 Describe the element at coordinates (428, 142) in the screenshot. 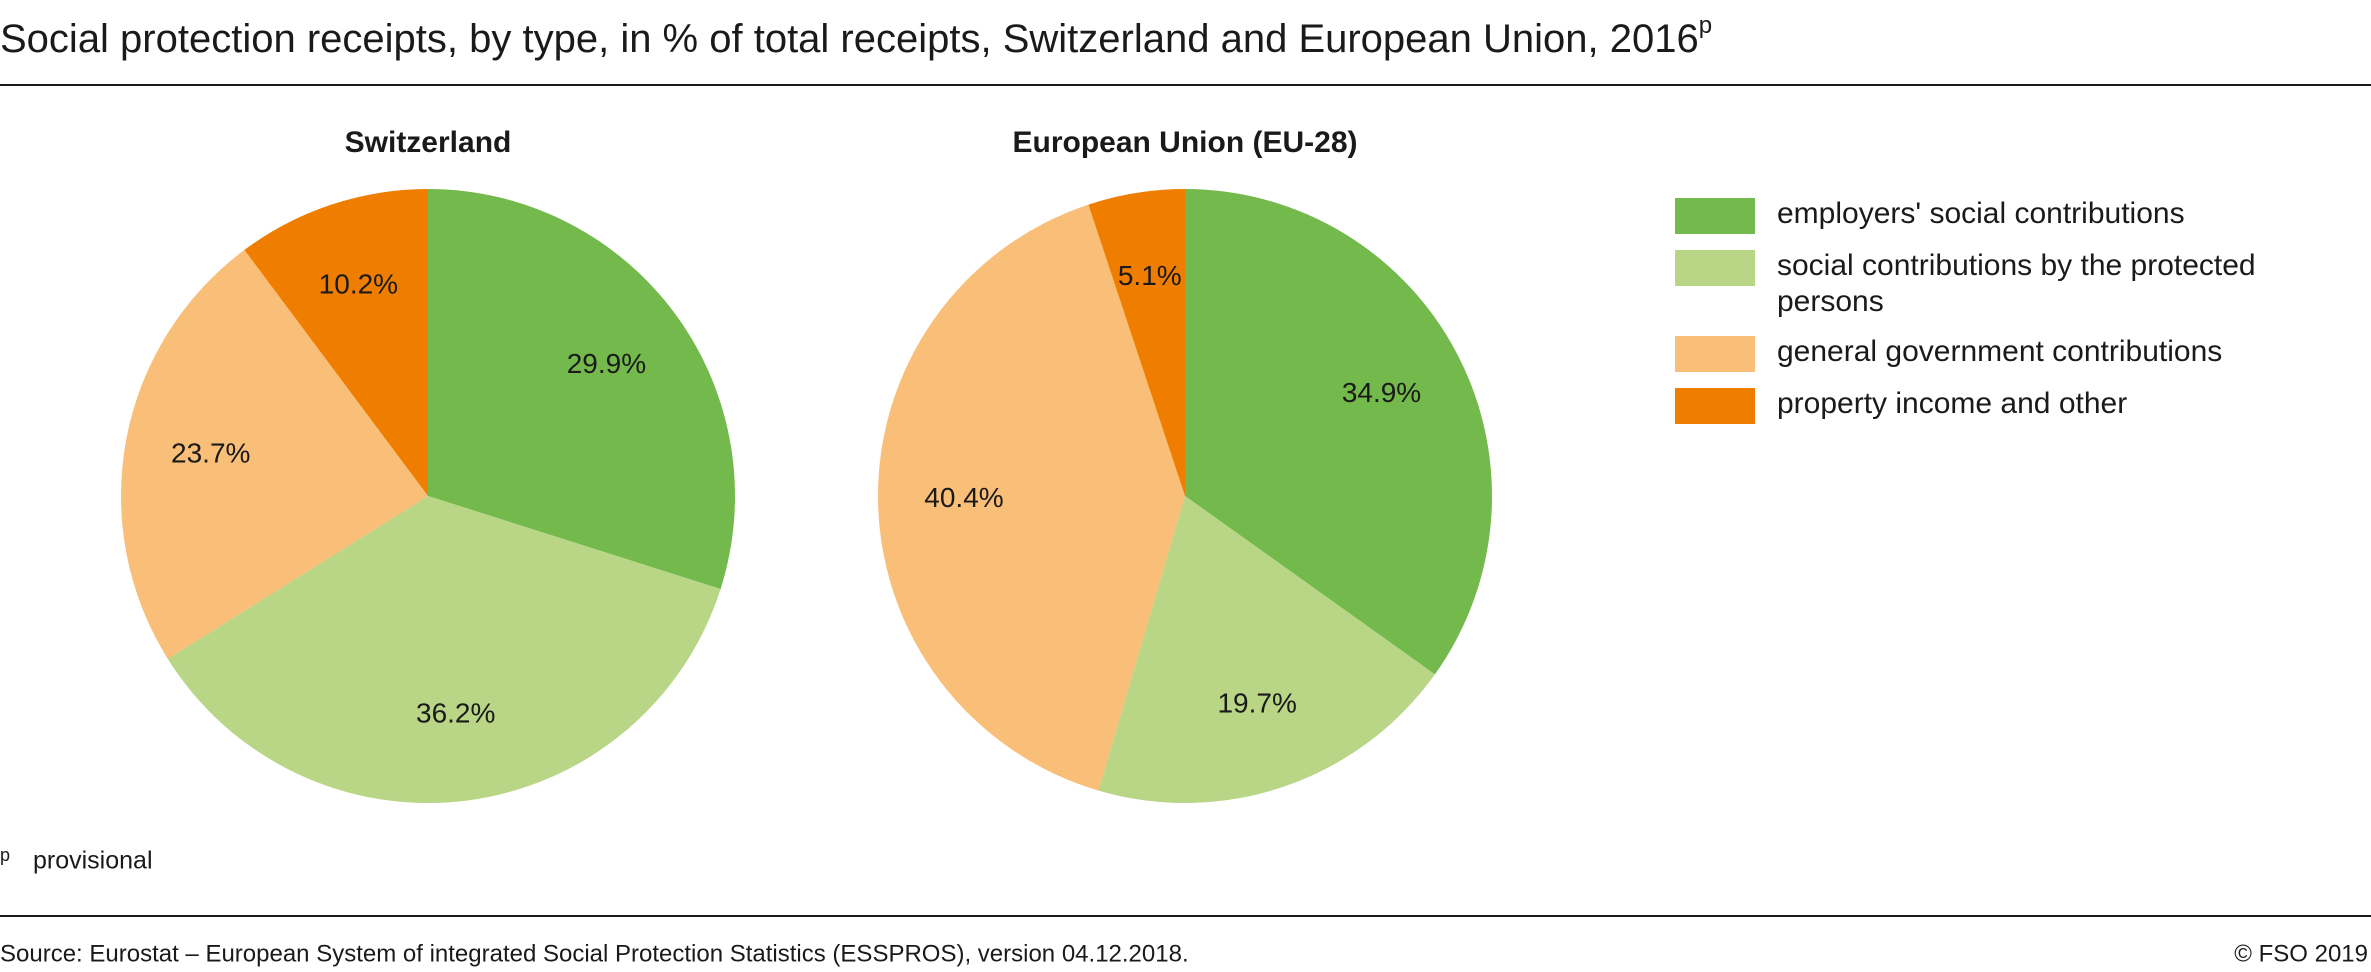

I see `pie-title: Switzerland` at that location.